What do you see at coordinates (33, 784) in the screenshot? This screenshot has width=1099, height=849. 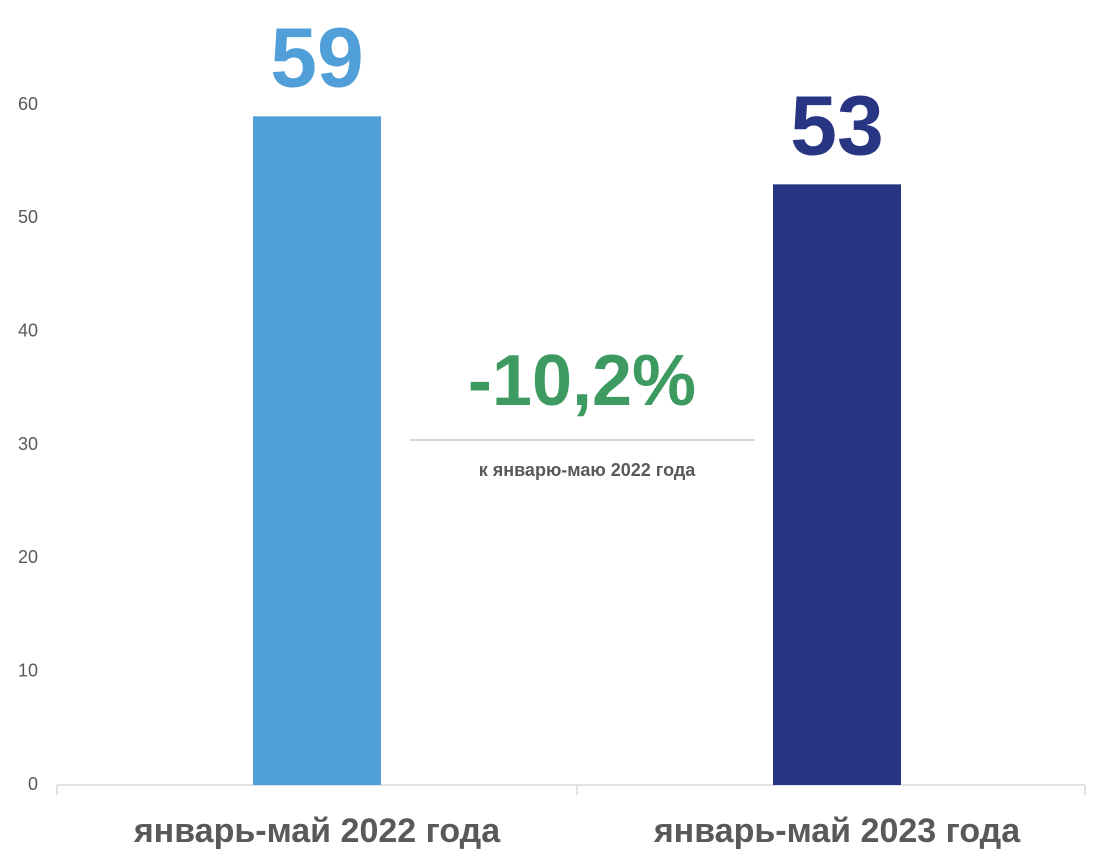 I see `y-tick-label: 0` at bounding box center [33, 784].